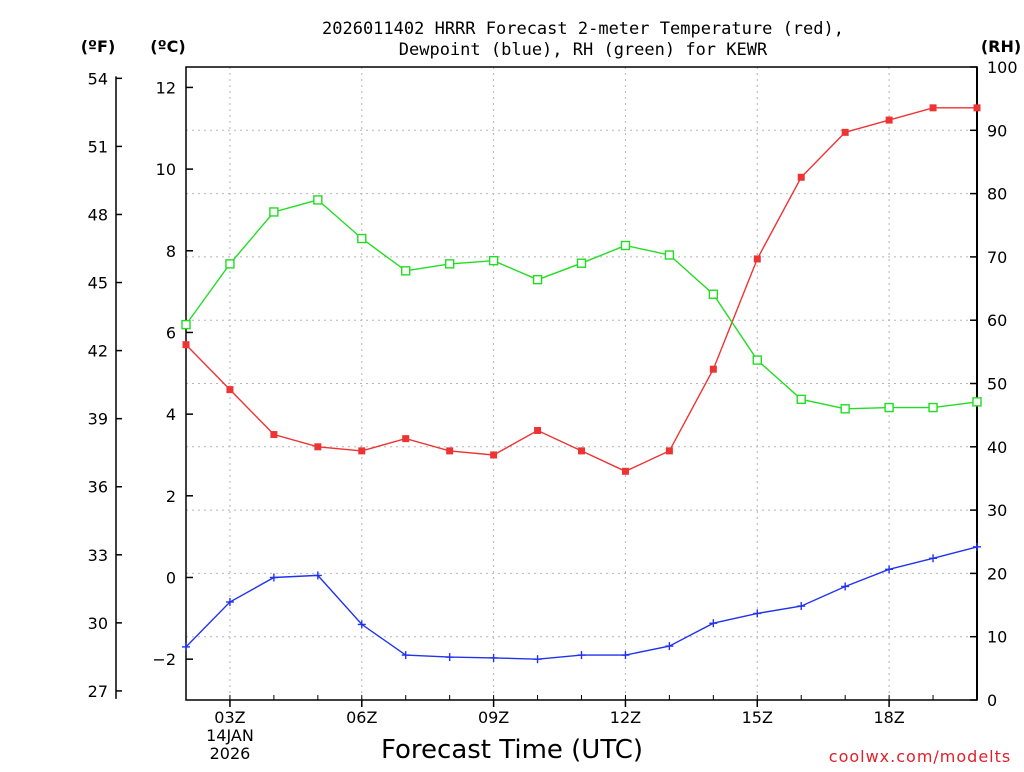 This screenshot has width=1024, height=772. I want to click on celsius-tick-label: 12, so click(166, 87).